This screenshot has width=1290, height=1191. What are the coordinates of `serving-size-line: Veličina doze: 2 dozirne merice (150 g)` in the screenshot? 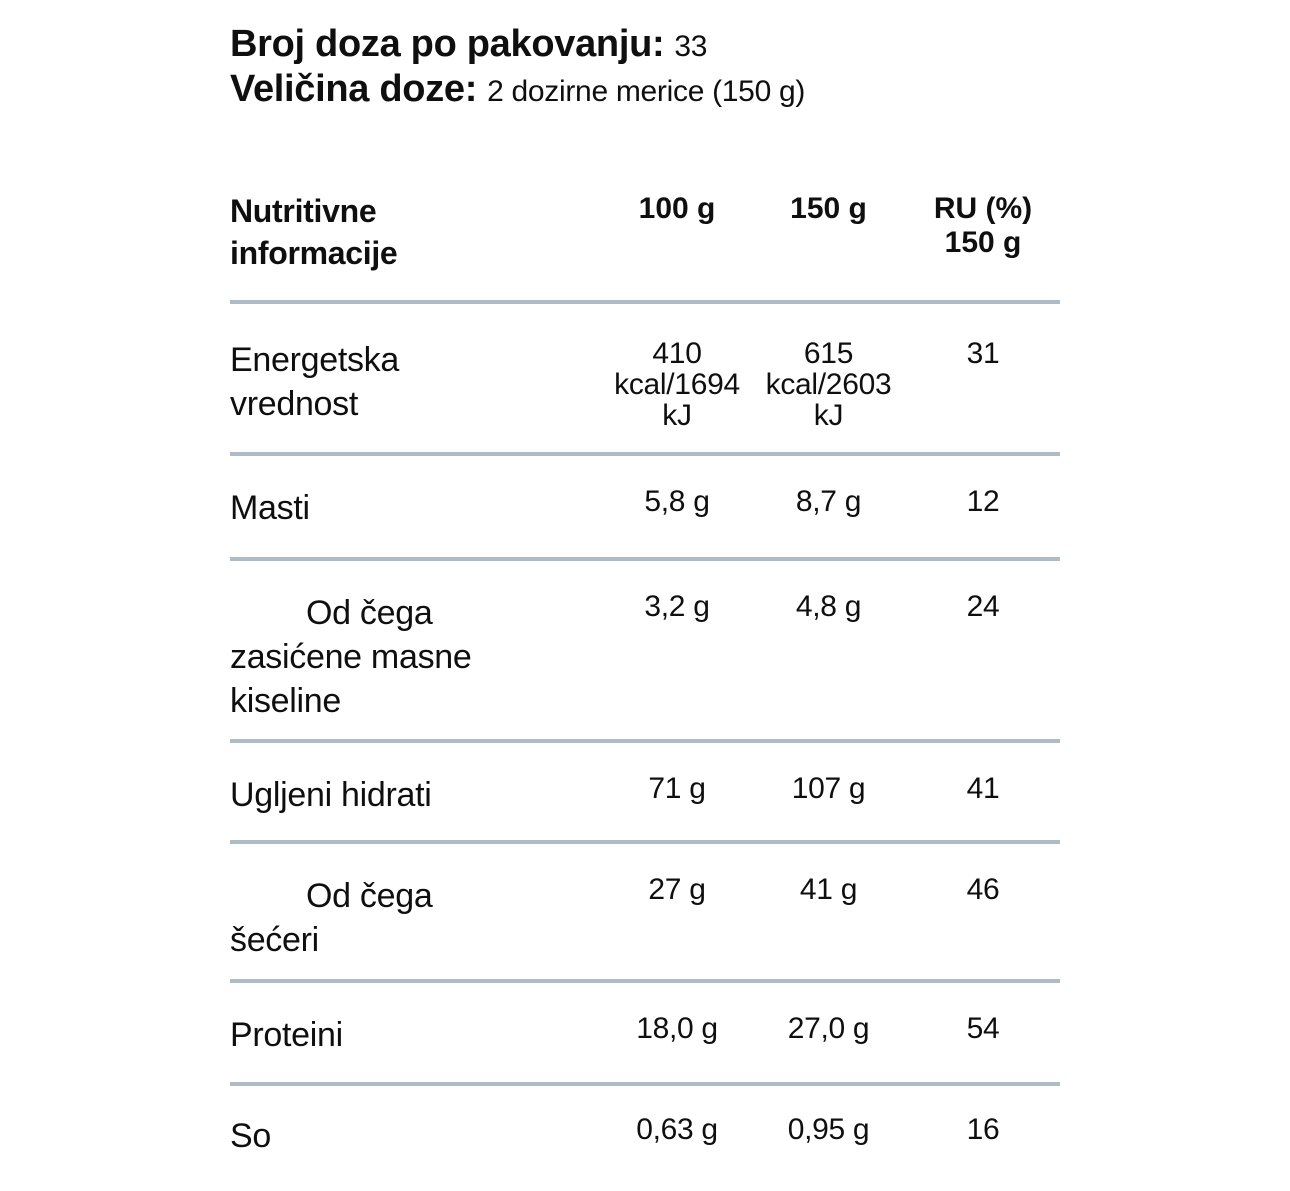 It's located at (645, 89).